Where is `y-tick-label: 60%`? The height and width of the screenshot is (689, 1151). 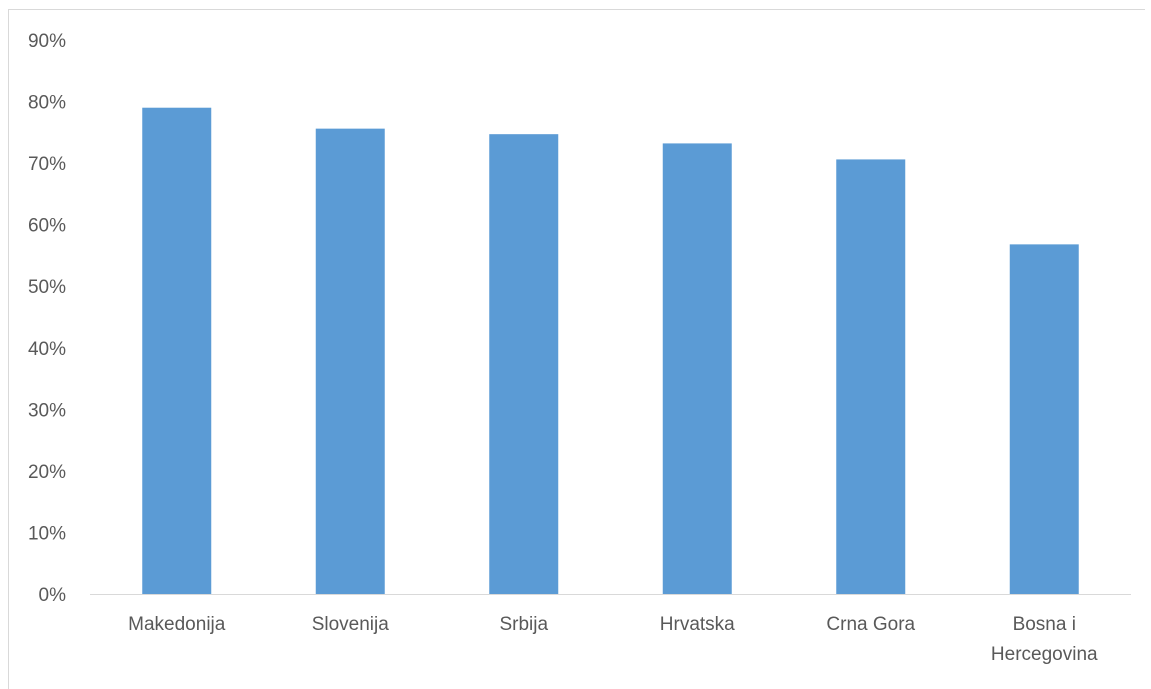 y-tick-label: 60% is located at coordinates (47, 226).